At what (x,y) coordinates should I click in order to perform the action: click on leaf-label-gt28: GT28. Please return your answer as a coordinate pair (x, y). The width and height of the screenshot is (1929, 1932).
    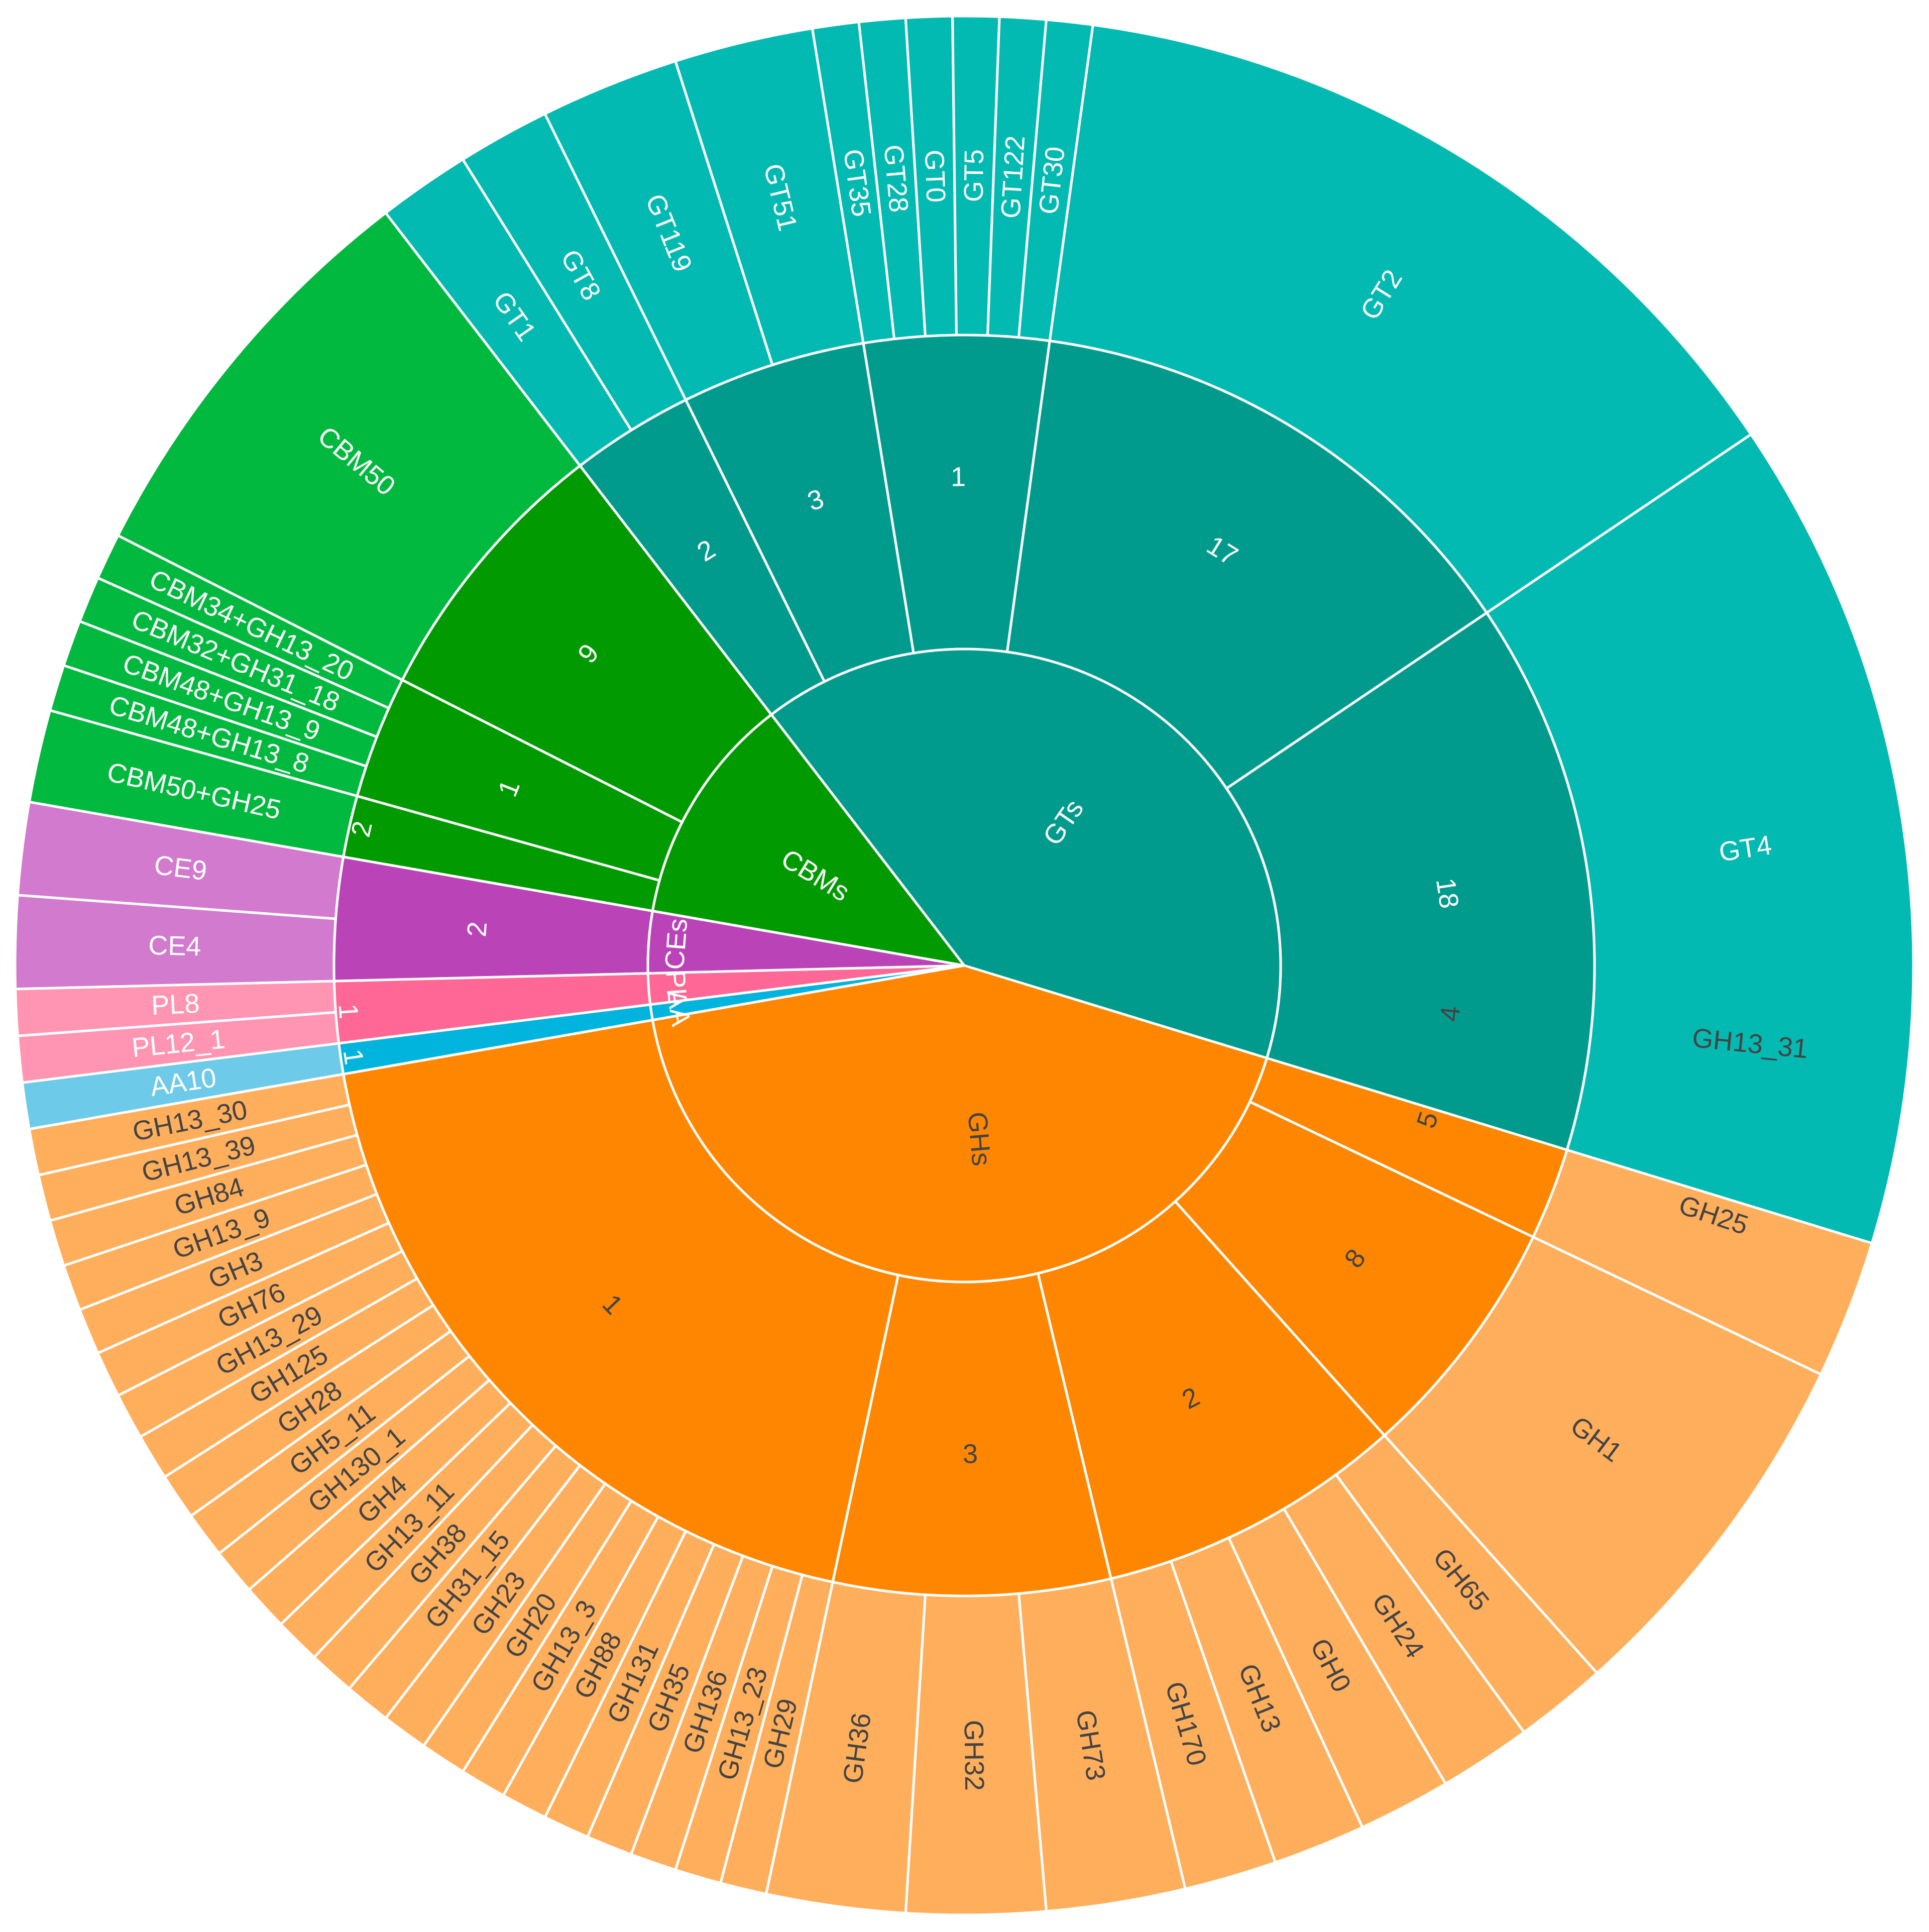
    Looking at the image, I should click on (896, 179).